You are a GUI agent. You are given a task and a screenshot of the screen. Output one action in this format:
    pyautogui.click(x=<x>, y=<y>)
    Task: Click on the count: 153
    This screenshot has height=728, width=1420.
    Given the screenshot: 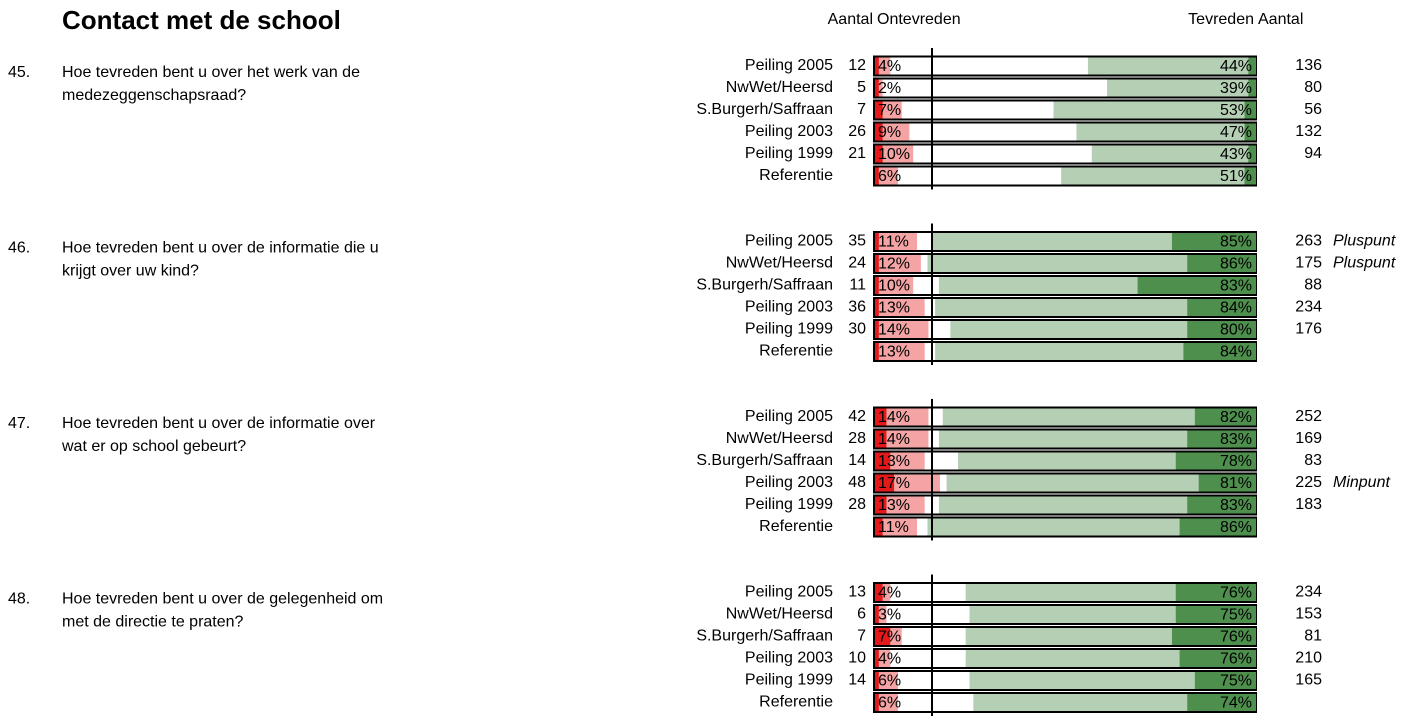 What is the action you would take?
    pyautogui.click(x=1308, y=614)
    